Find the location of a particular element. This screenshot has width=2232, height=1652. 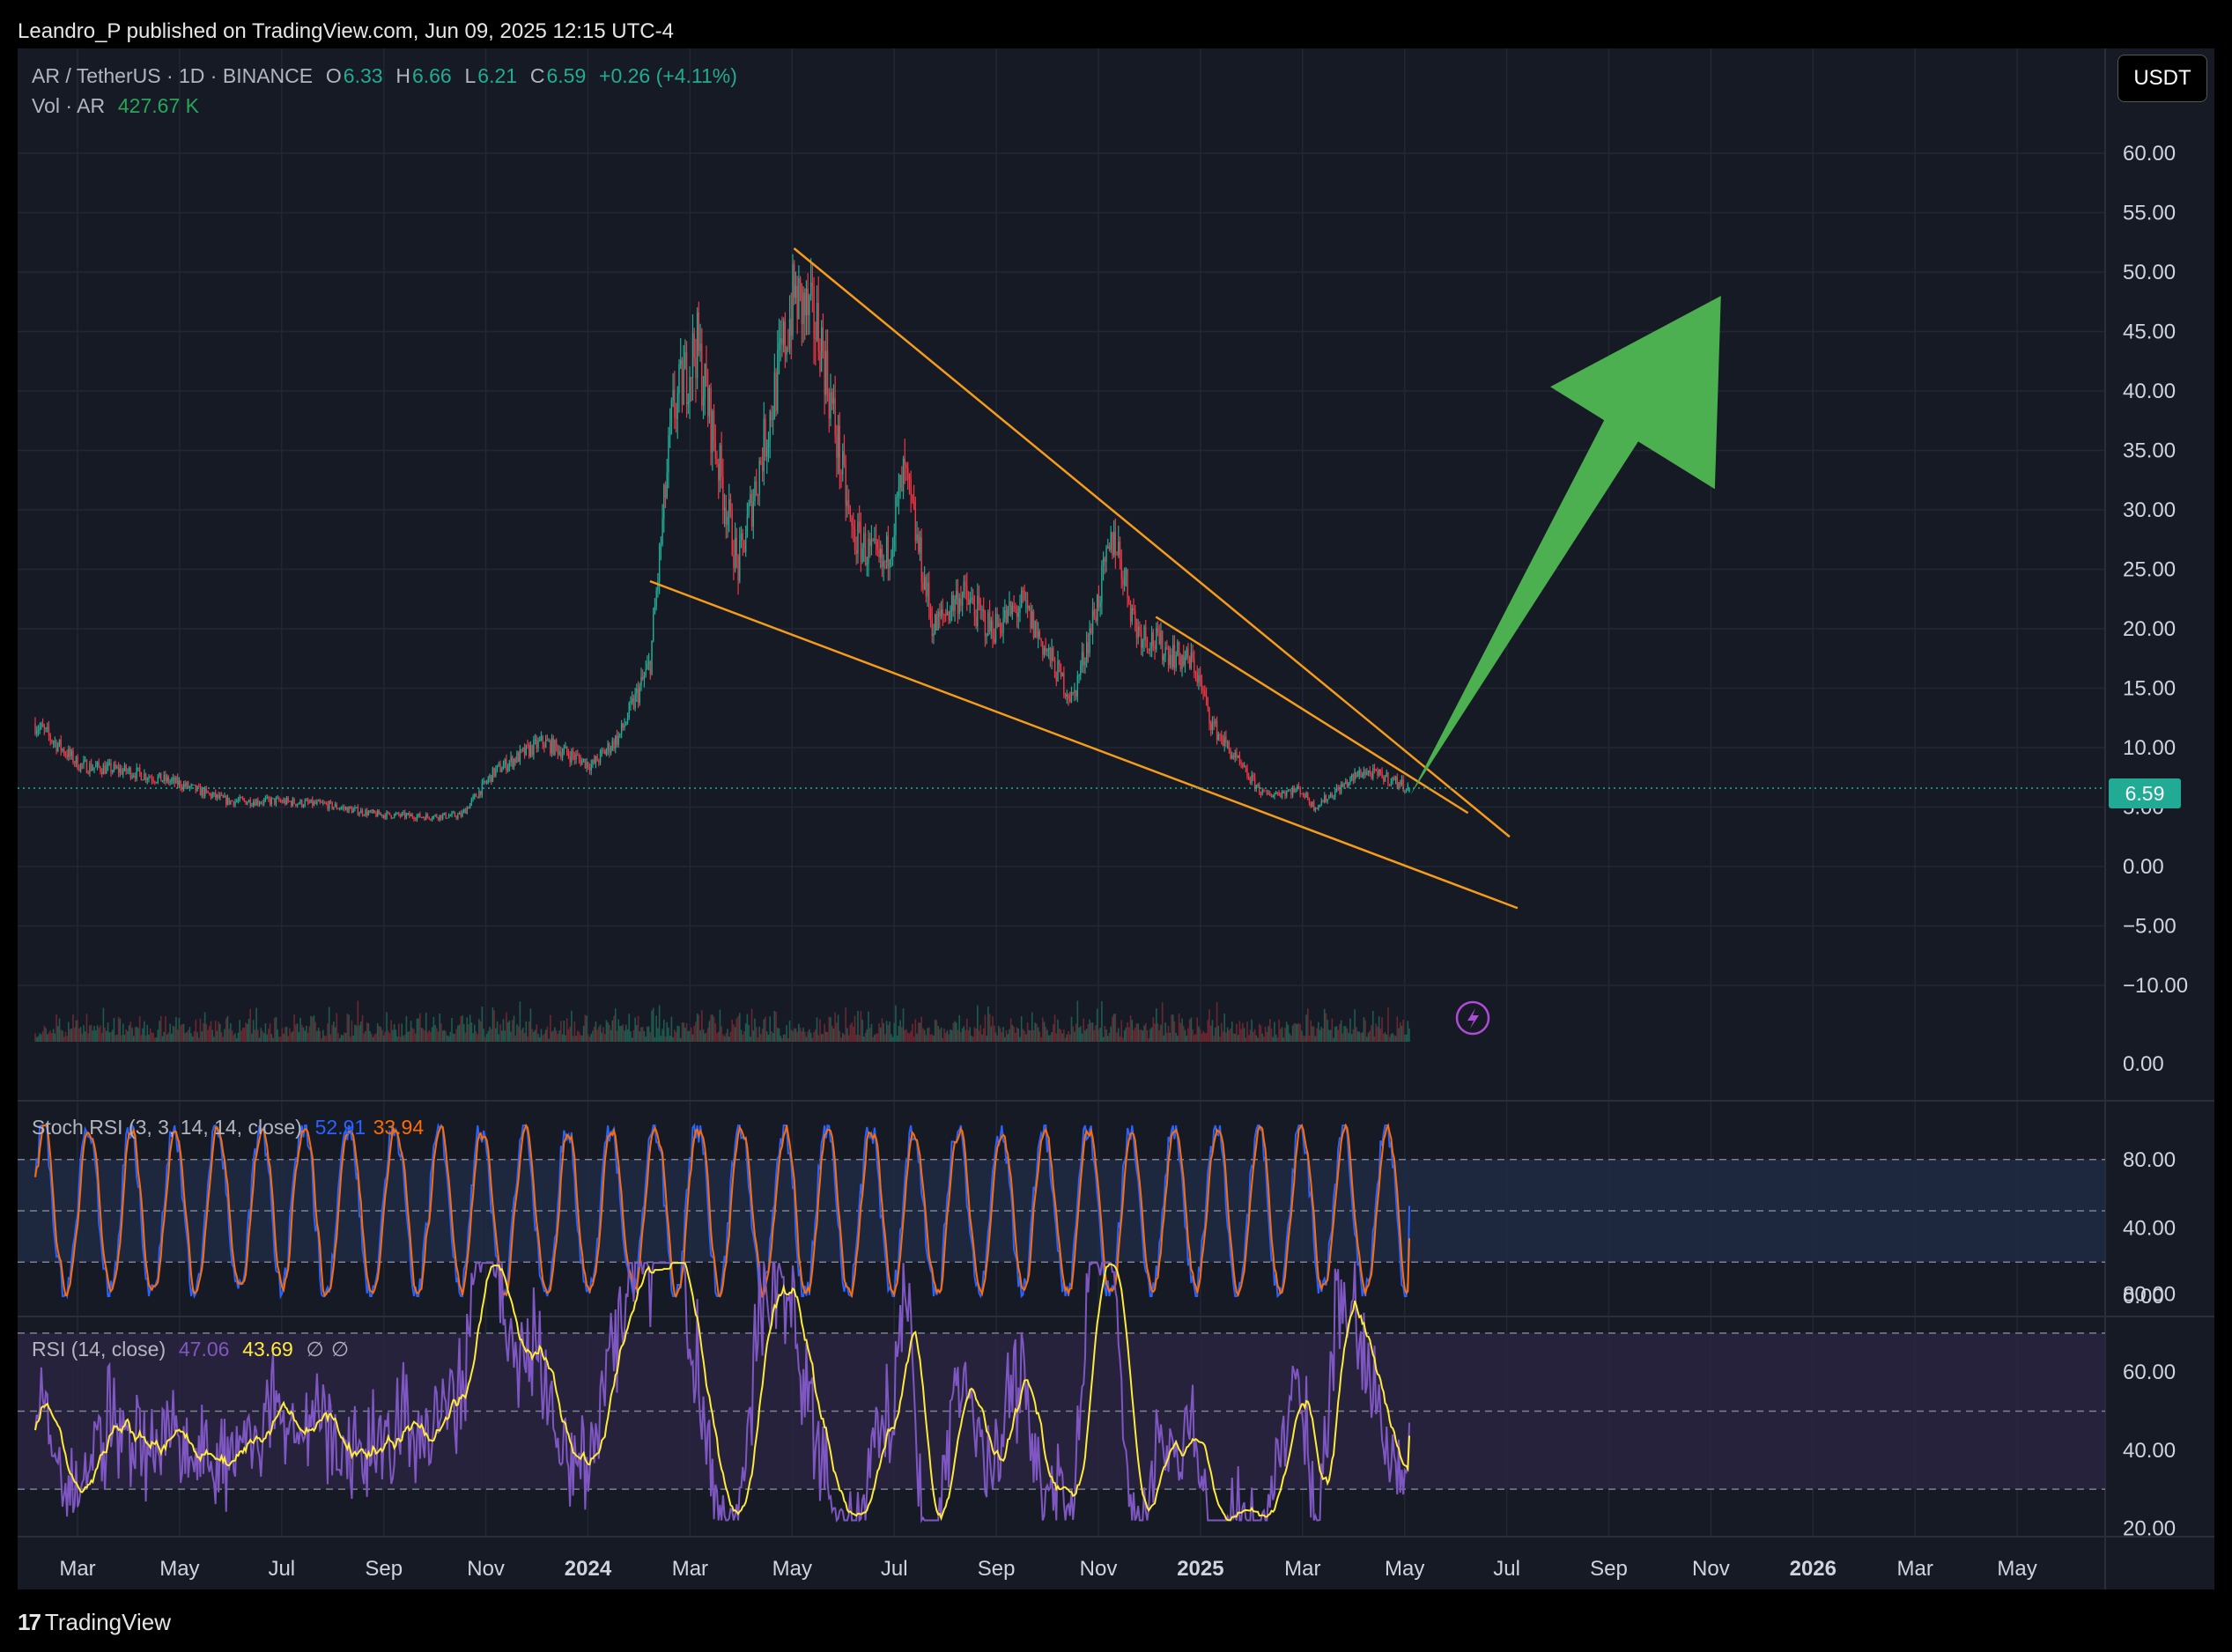

stoch-label: Stoch RSI (3, 3, 14, 14, close) is located at coordinates (167, 1127).